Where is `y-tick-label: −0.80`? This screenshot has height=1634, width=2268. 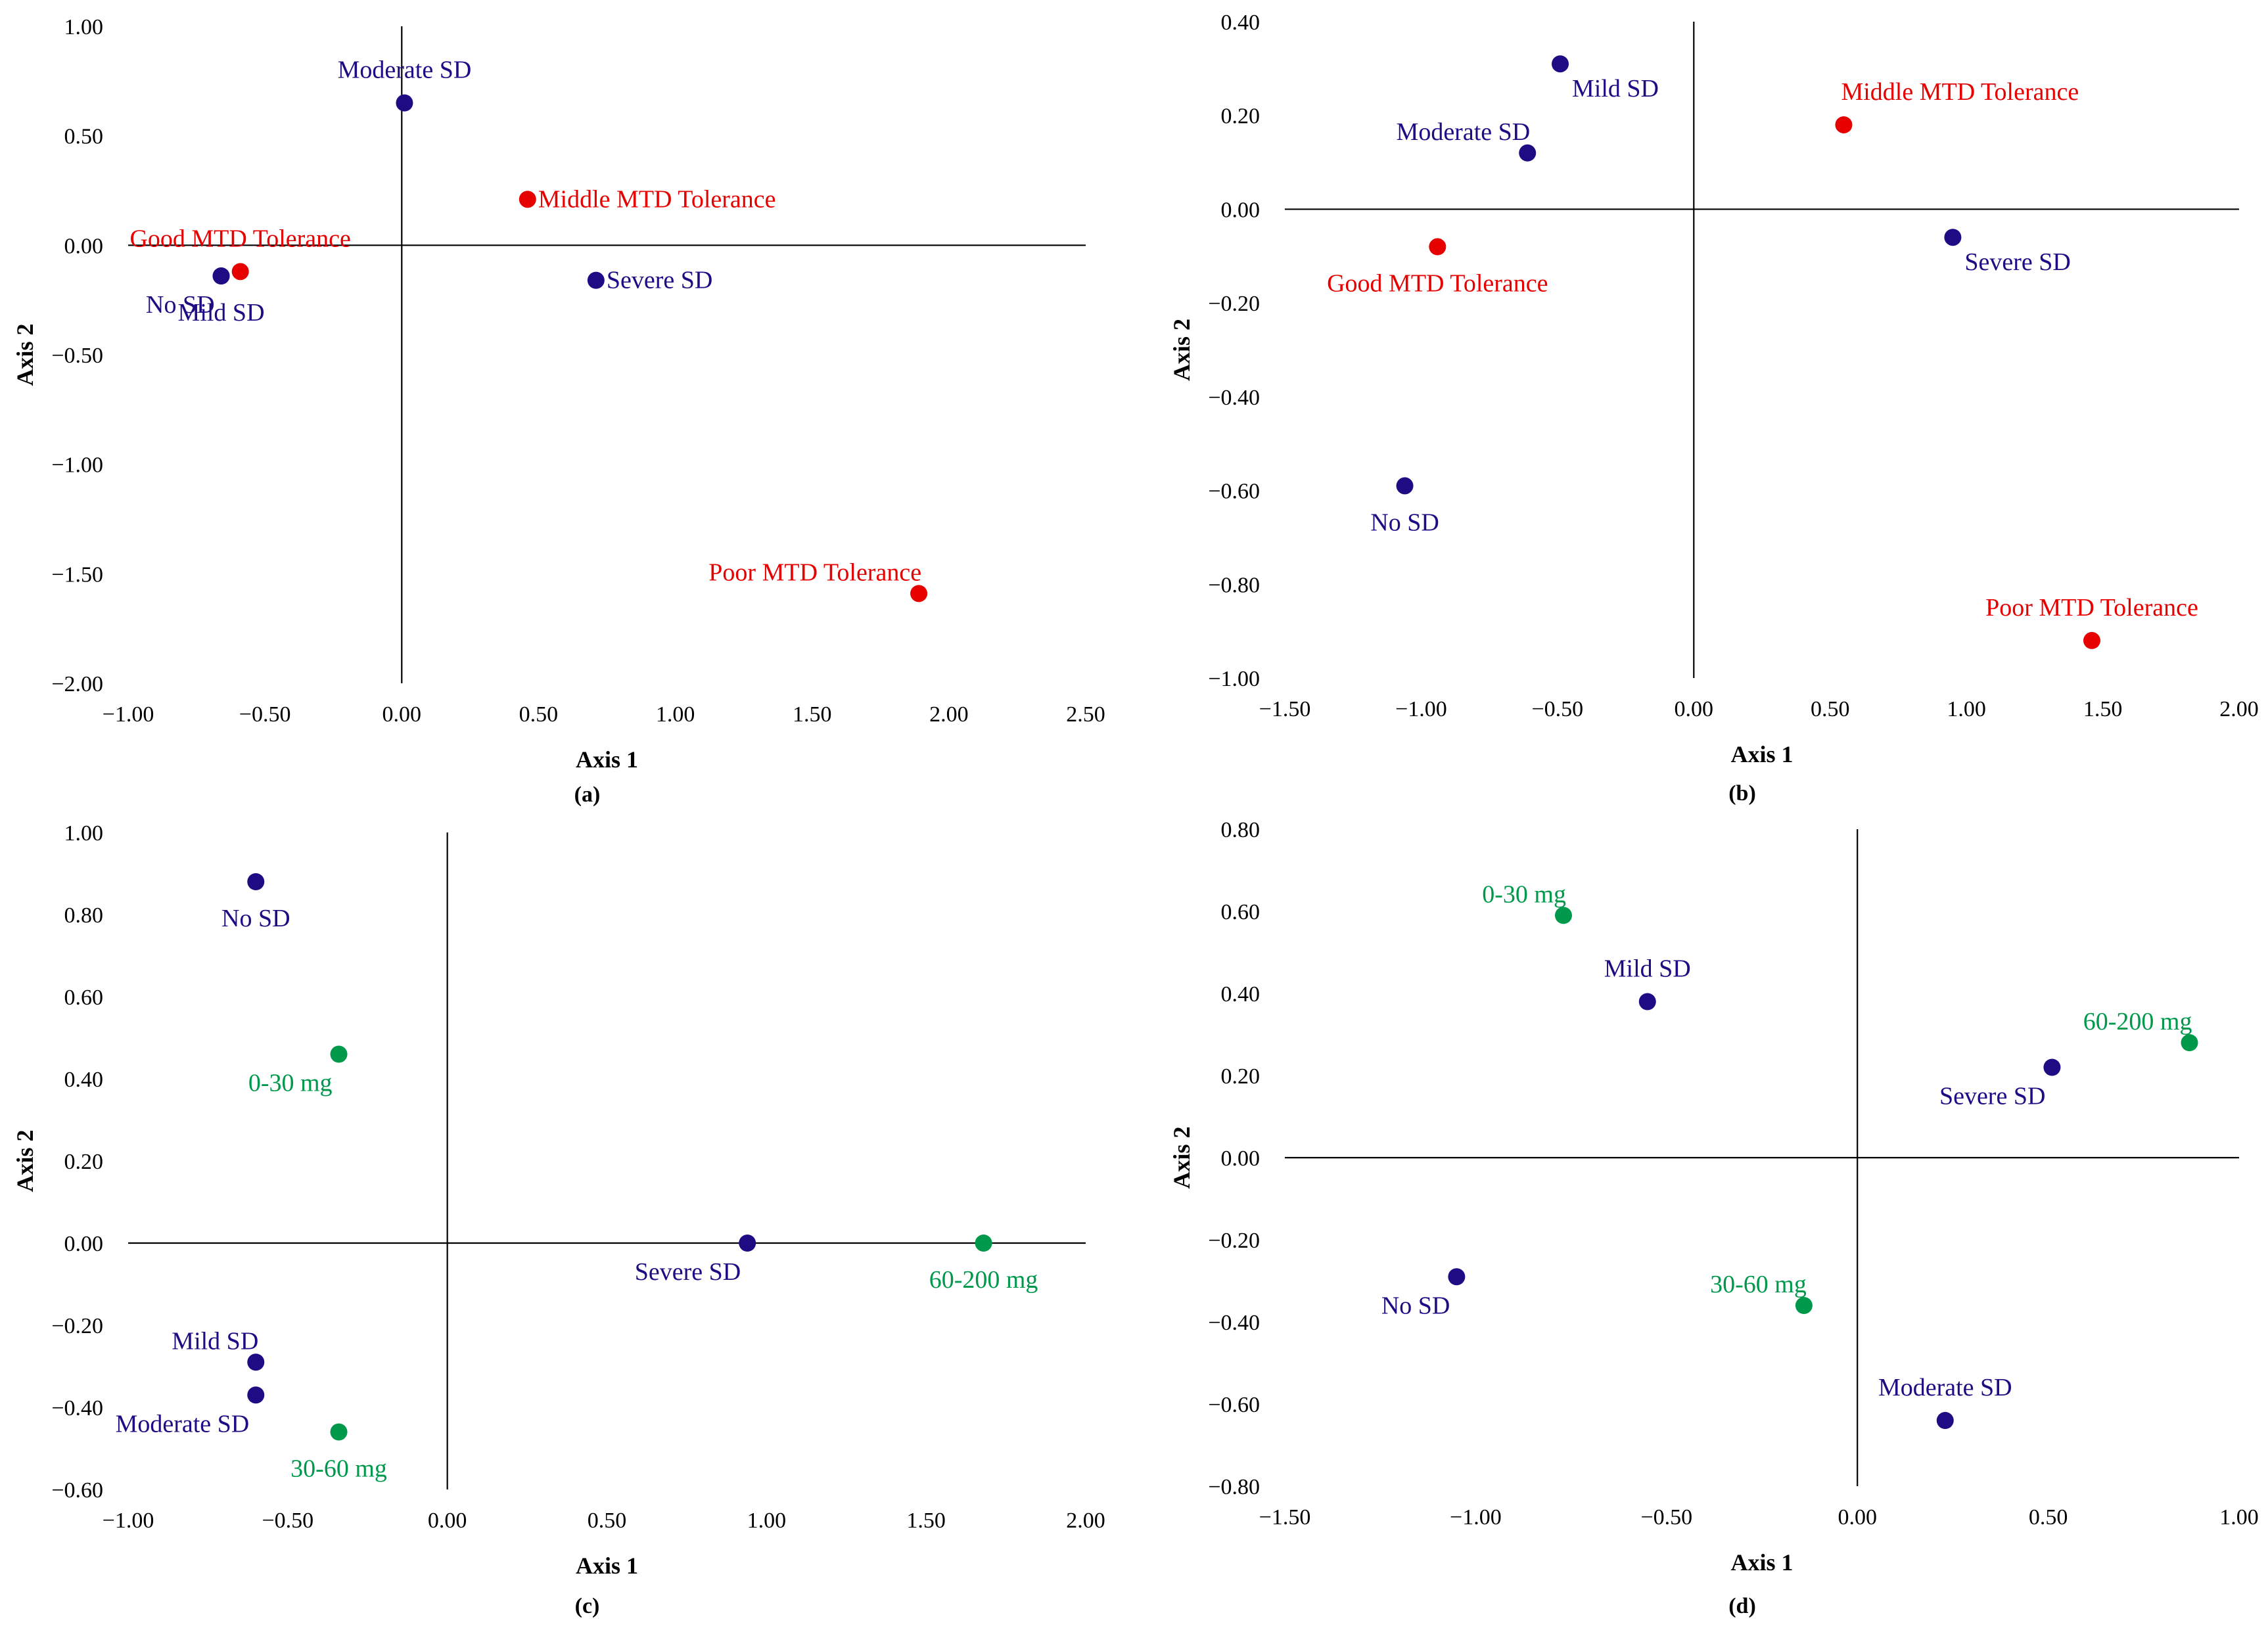
y-tick-label: −0.80 is located at coordinates (1234, 1487).